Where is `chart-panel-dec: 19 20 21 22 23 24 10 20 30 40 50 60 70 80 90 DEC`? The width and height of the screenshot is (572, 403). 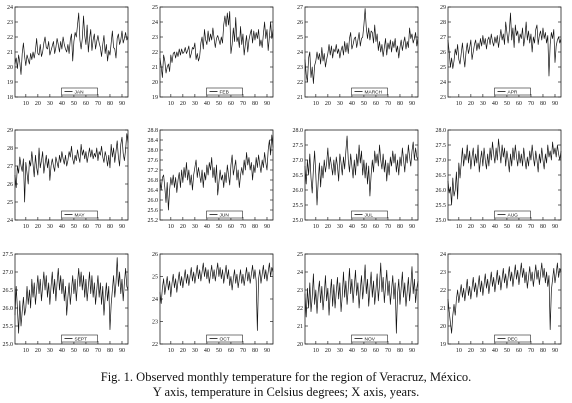
chart-panel-dec: 19 20 21 22 23 24 10 20 30 40 50 60 70 80 90 DEC is located at coordinates (501, 303).